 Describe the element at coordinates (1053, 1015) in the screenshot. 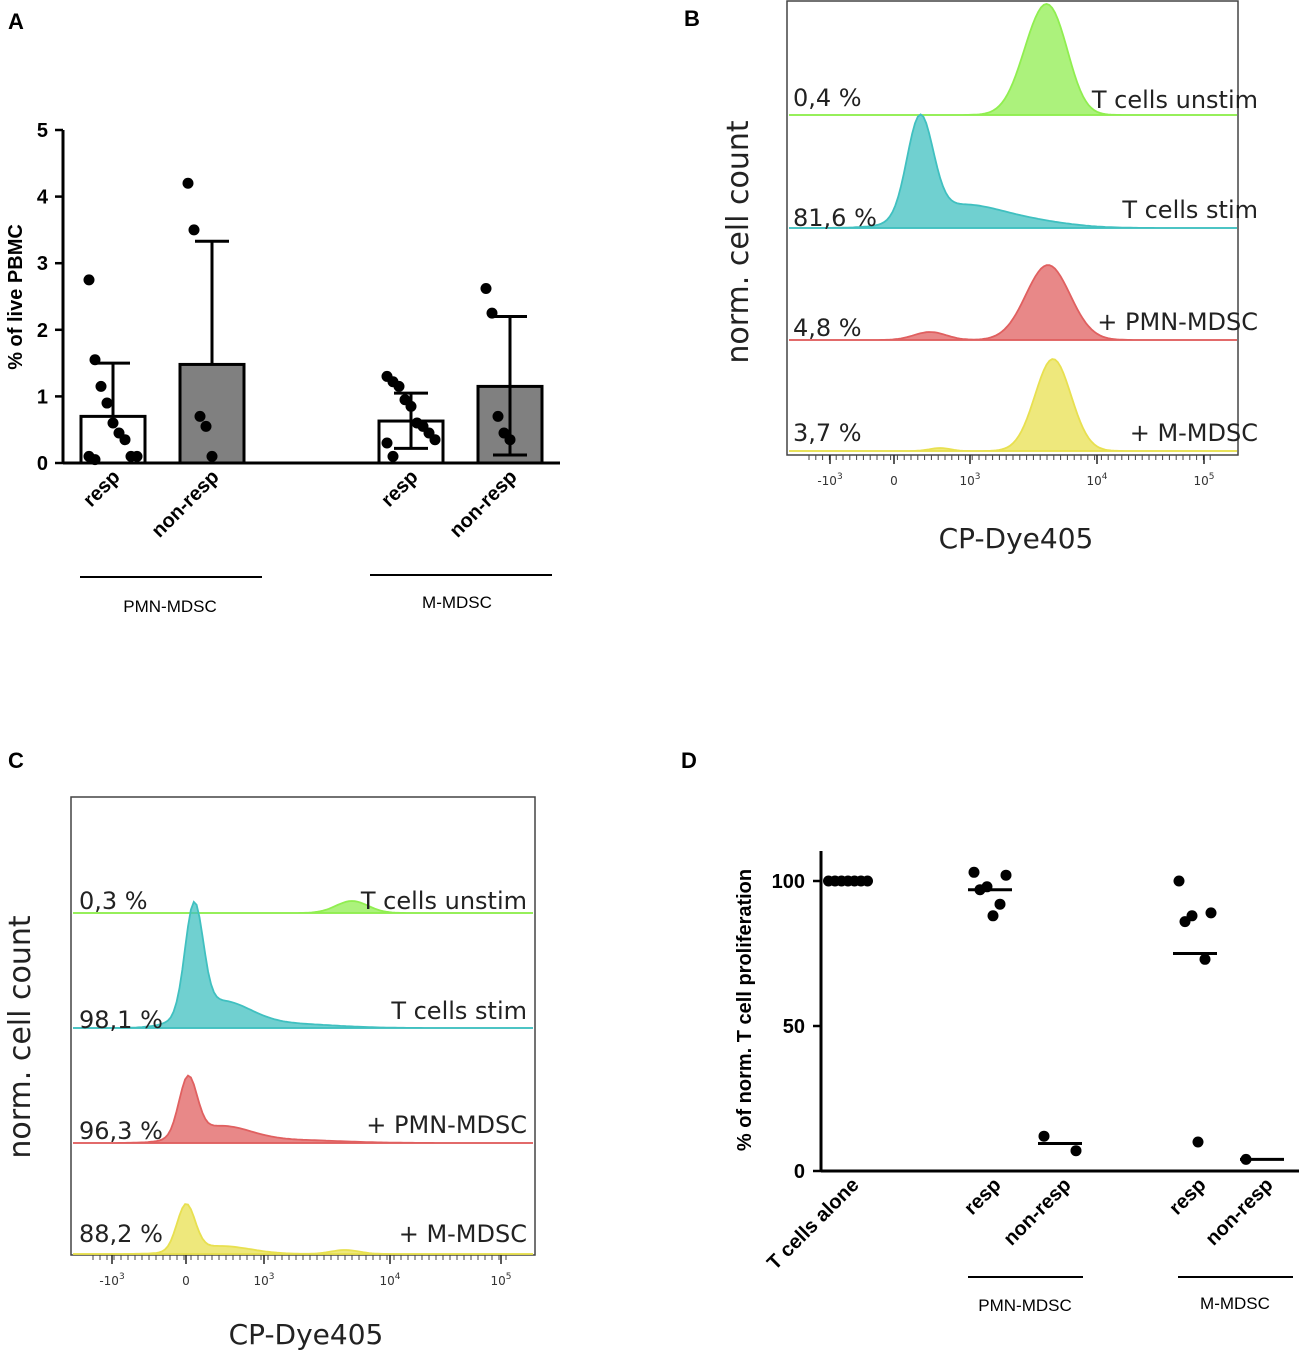

I see `panel-d-points` at that location.